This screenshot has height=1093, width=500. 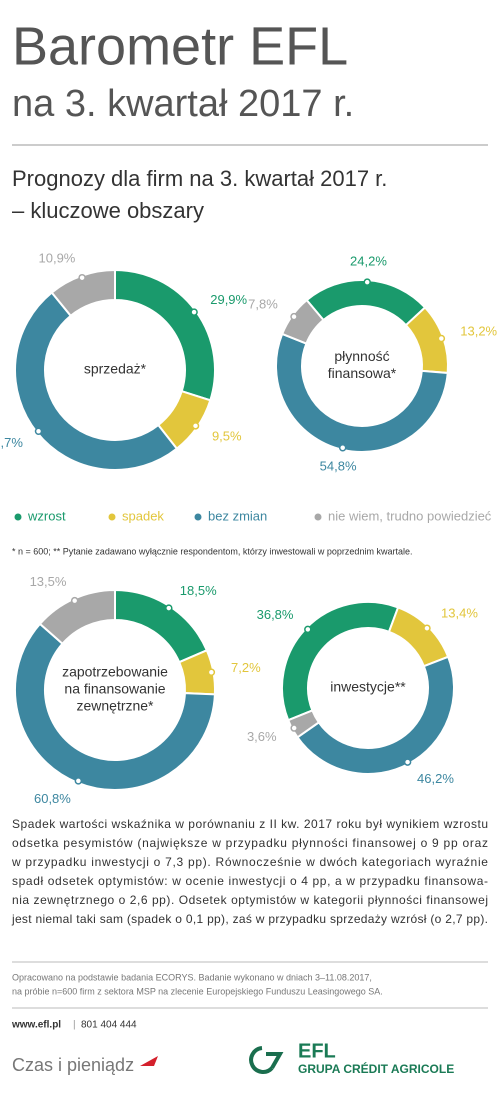 I want to click on subtitle: na 3. kwartał 2017 r., so click(x=183, y=104).